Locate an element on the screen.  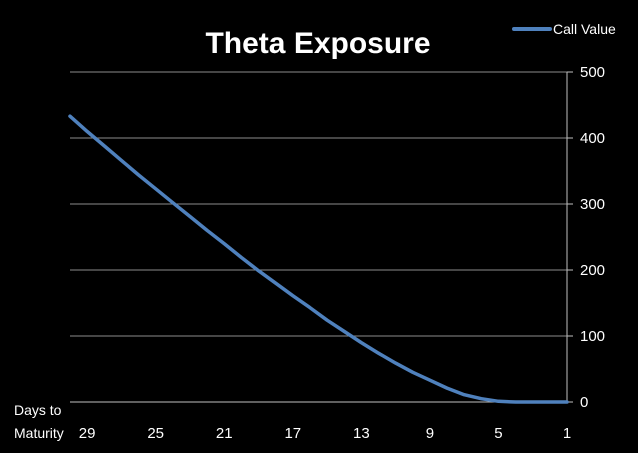
y-tick-label-300: 300 is located at coordinates (592, 204).